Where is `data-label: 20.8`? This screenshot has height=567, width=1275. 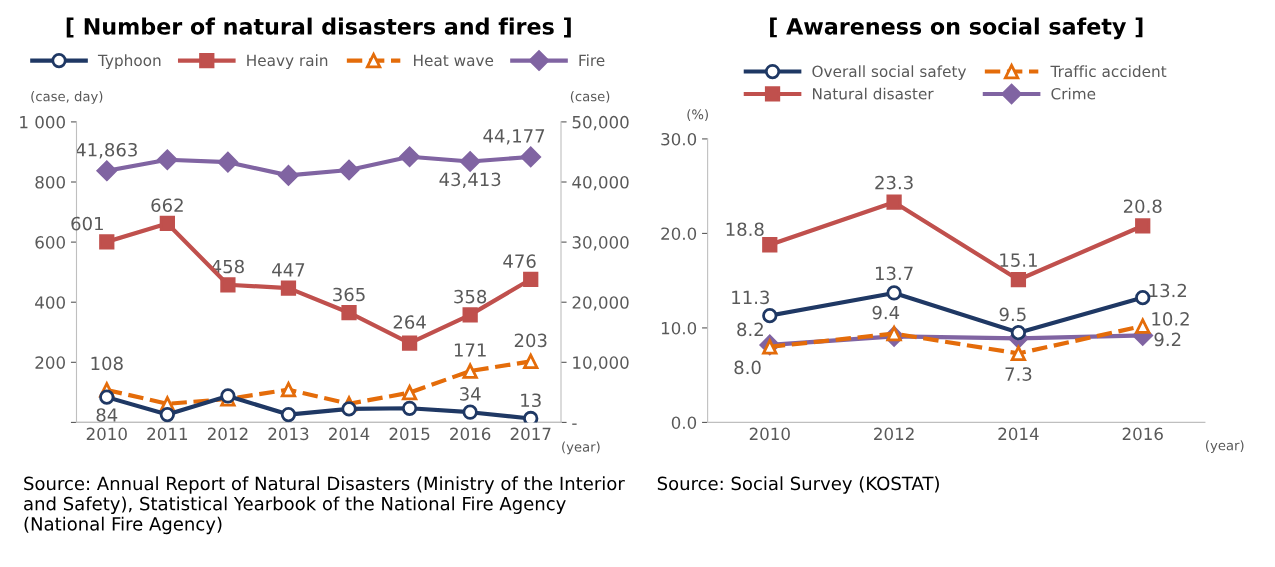 data-label: 20.8 is located at coordinates (1142, 206).